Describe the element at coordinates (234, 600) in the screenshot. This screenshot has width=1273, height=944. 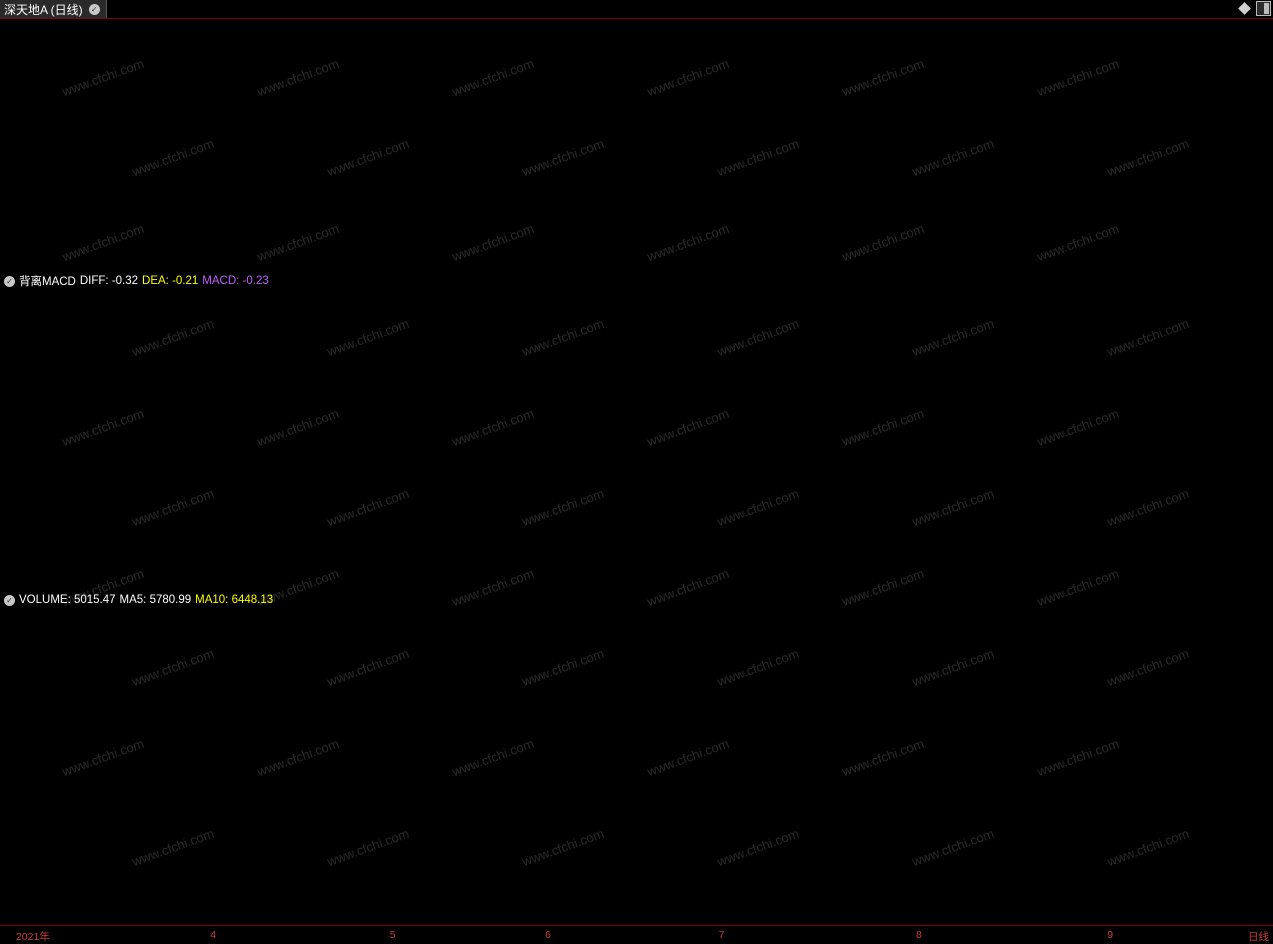
I see `volume-ma10-value: MA10: 6448.13` at that location.